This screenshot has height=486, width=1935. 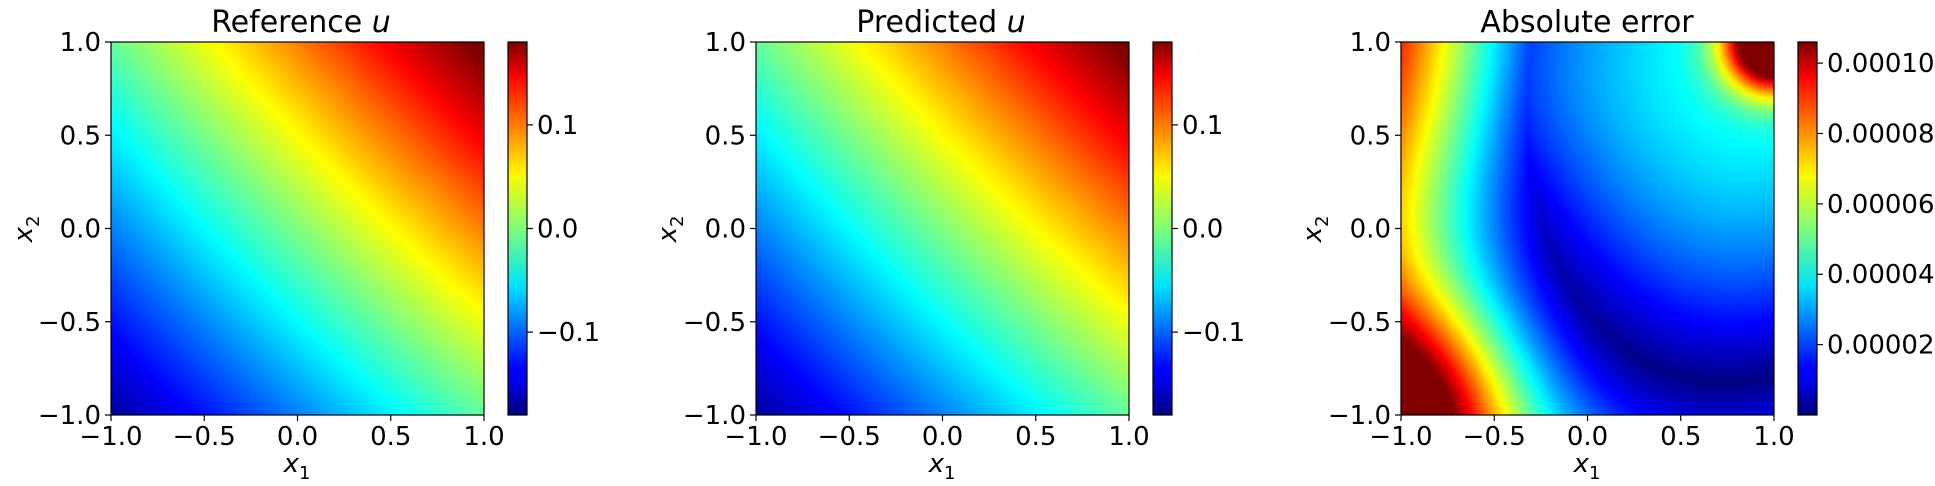 What do you see at coordinates (1315, 230) in the screenshot?
I see `ylabel-error: x2` at bounding box center [1315, 230].